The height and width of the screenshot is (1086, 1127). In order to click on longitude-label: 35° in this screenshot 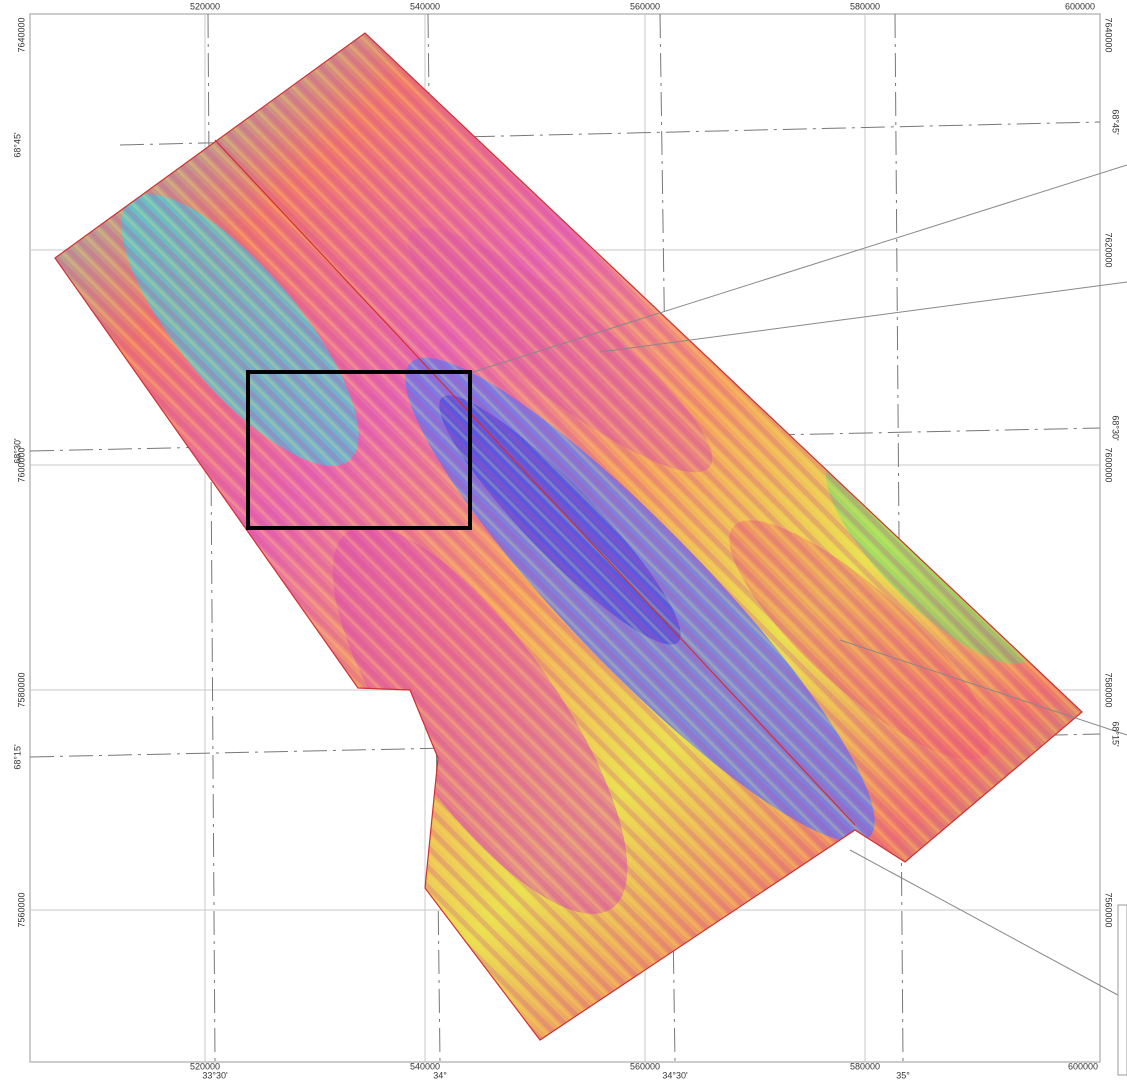, I will do `click(903, 1075)`.